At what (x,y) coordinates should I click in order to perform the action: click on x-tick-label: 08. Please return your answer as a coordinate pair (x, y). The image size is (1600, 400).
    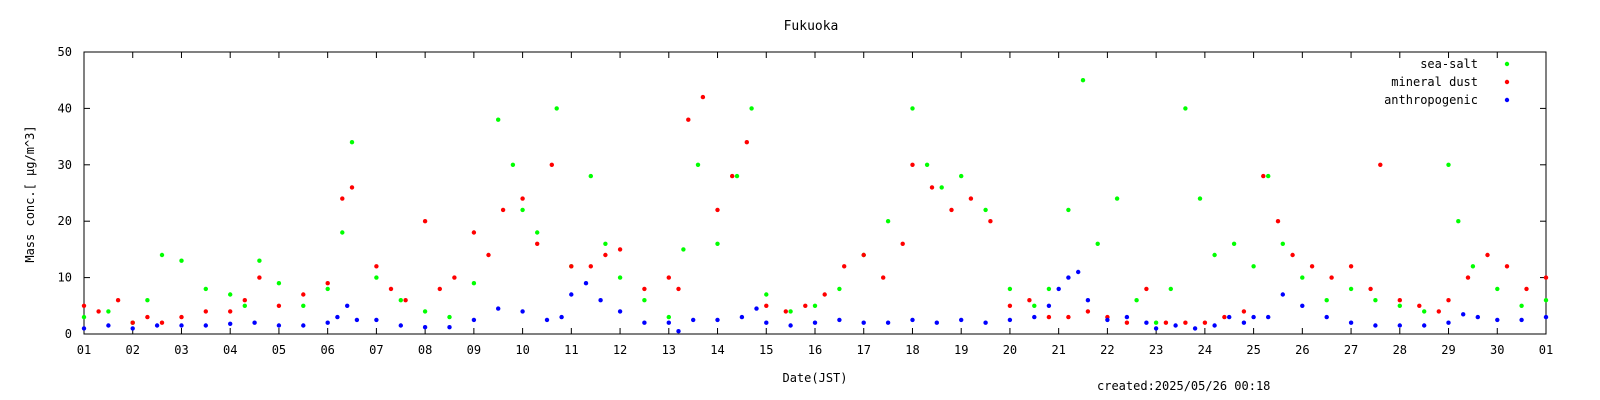
    Looking at the image, I should click on (425, 350).